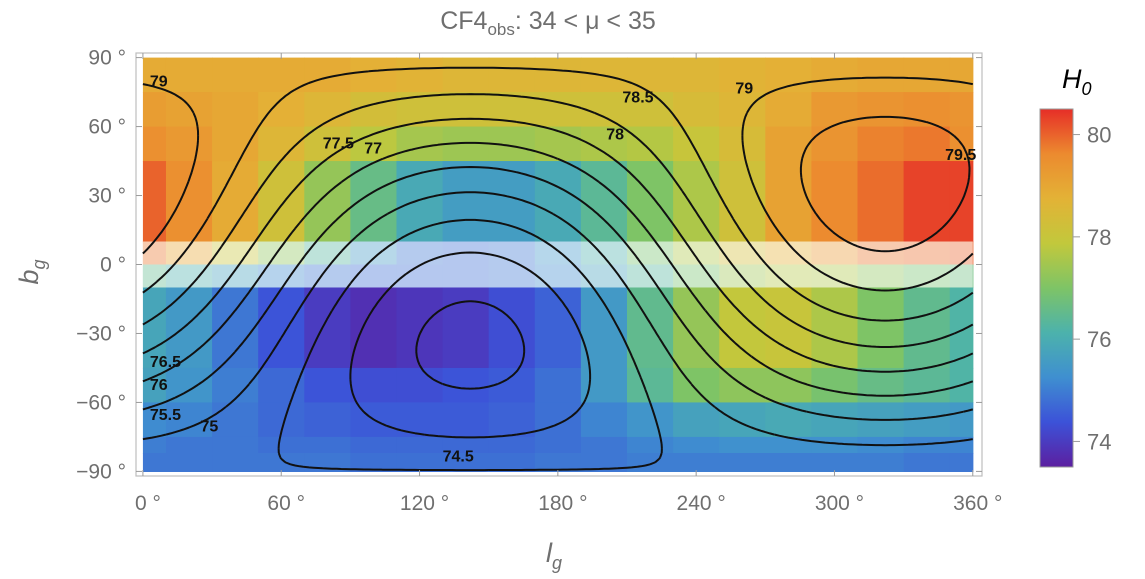 The width and height of the screenshot is (1145, 579). What do you see at coordinates (373, 148) in the screenshot?
I see `contour-label: 77` at bounding box center [373, 148].